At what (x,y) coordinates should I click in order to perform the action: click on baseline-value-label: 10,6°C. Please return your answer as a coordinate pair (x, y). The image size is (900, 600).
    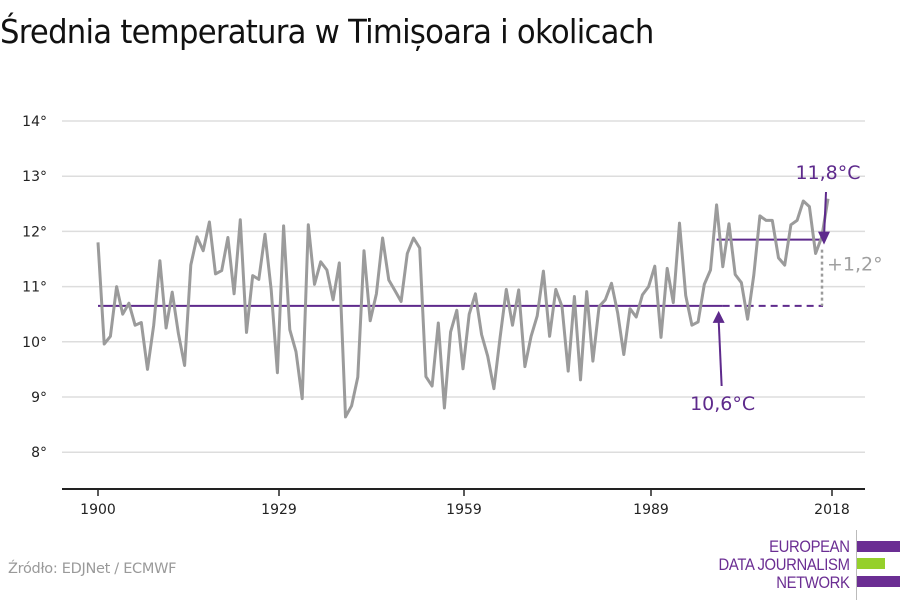
    Looking at the image, I should click on (722, 404).